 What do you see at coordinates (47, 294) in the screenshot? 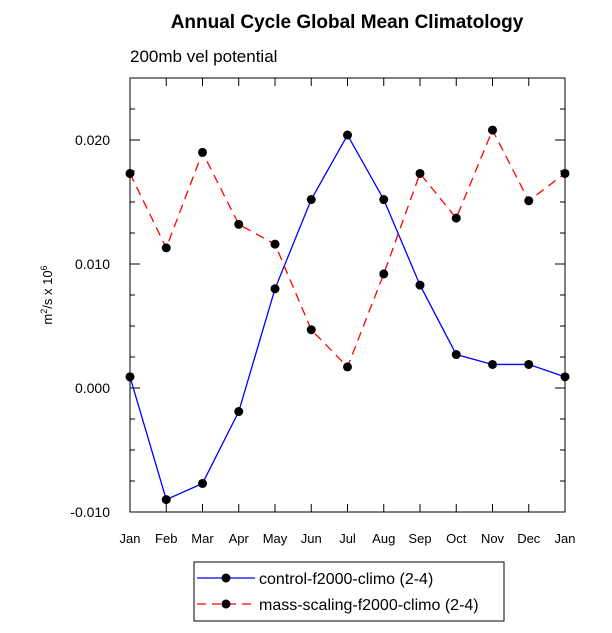
I see `y-axis-label: m2/s x 106` at bounding box center [47, 294].